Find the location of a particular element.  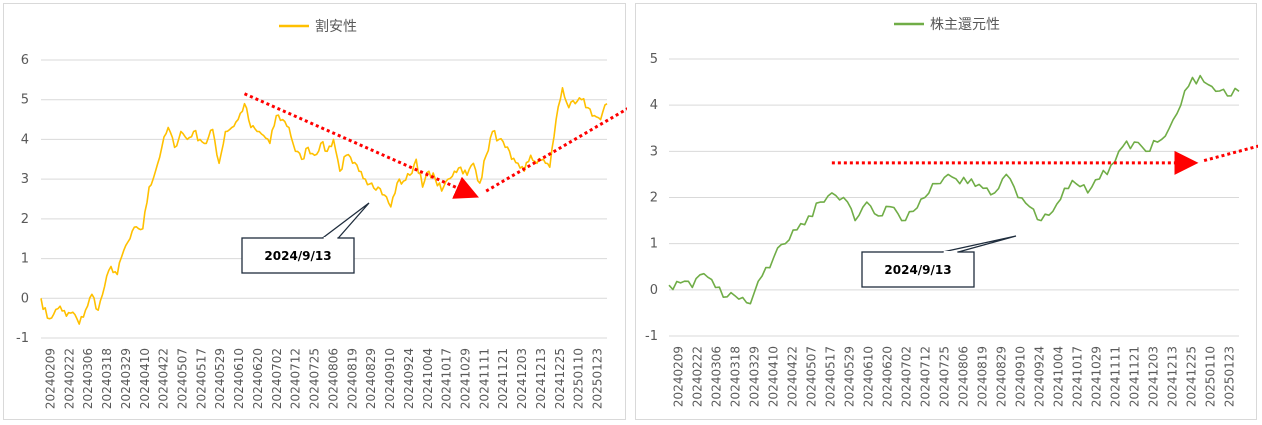

legend-label: 株主還元性 is located at coordinates (965, 25).